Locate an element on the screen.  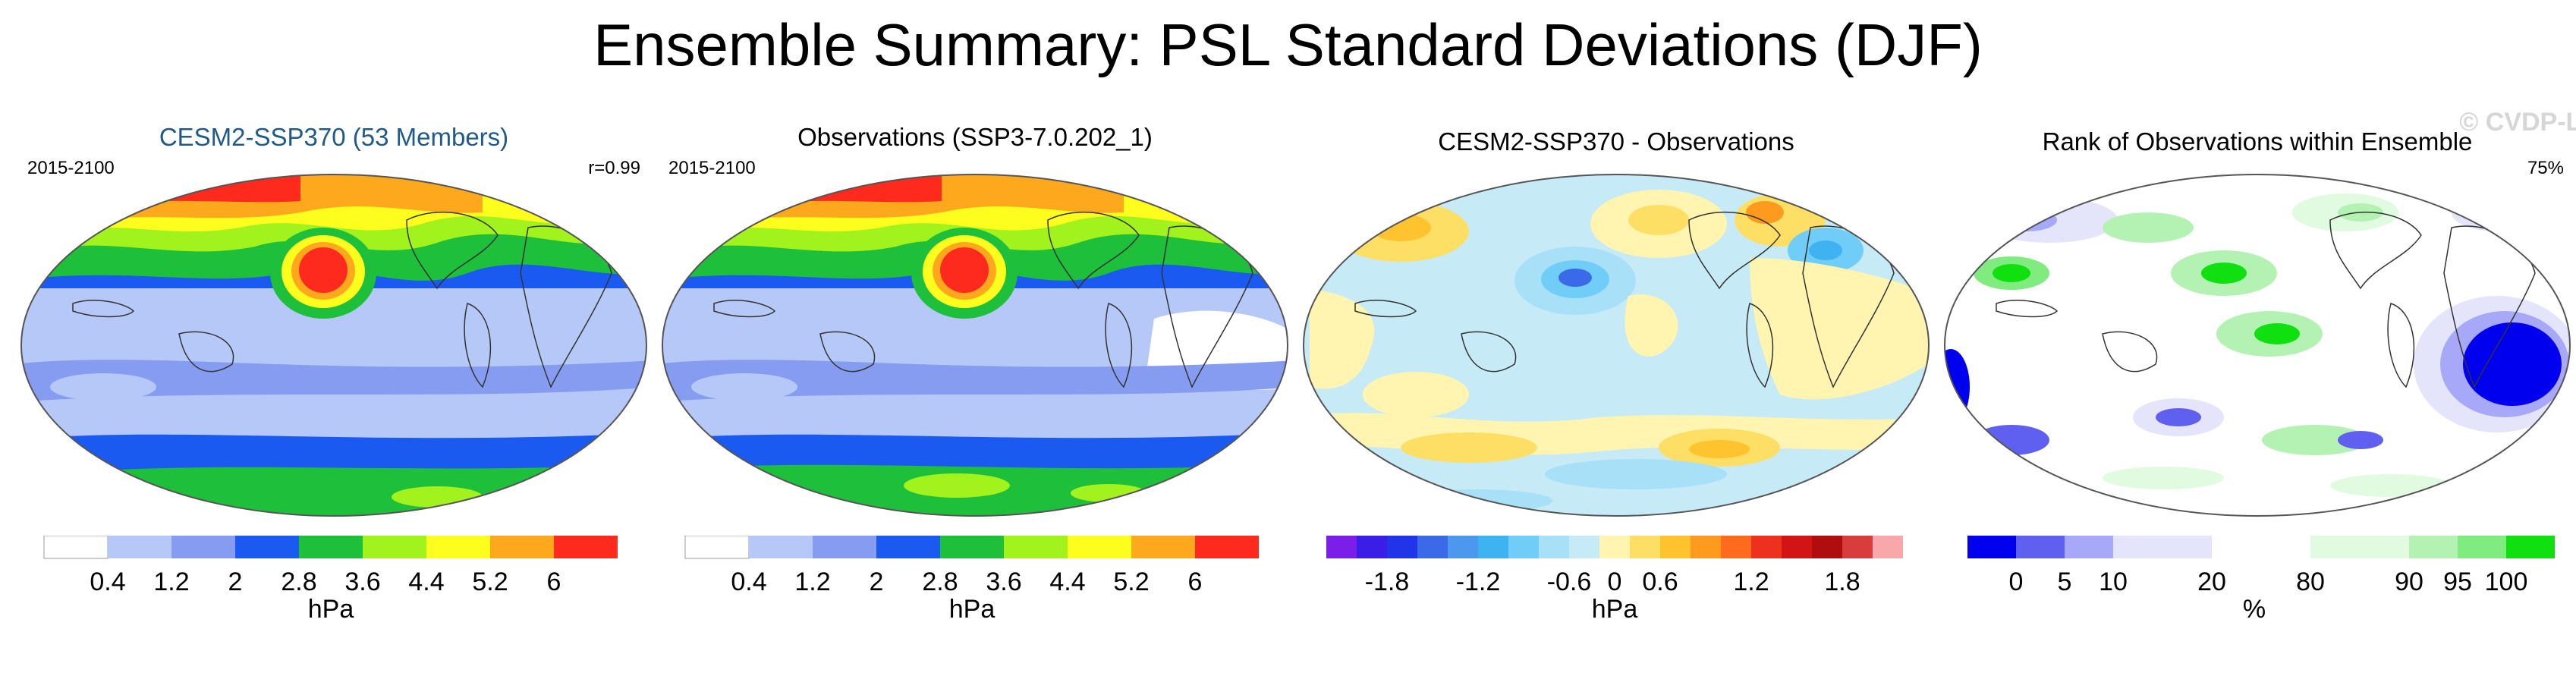
colorbar-diff: -1.8 -1.2 -0.6 0 0.6 1.2 1.8 hPa is located at coordinates (1614, 580).